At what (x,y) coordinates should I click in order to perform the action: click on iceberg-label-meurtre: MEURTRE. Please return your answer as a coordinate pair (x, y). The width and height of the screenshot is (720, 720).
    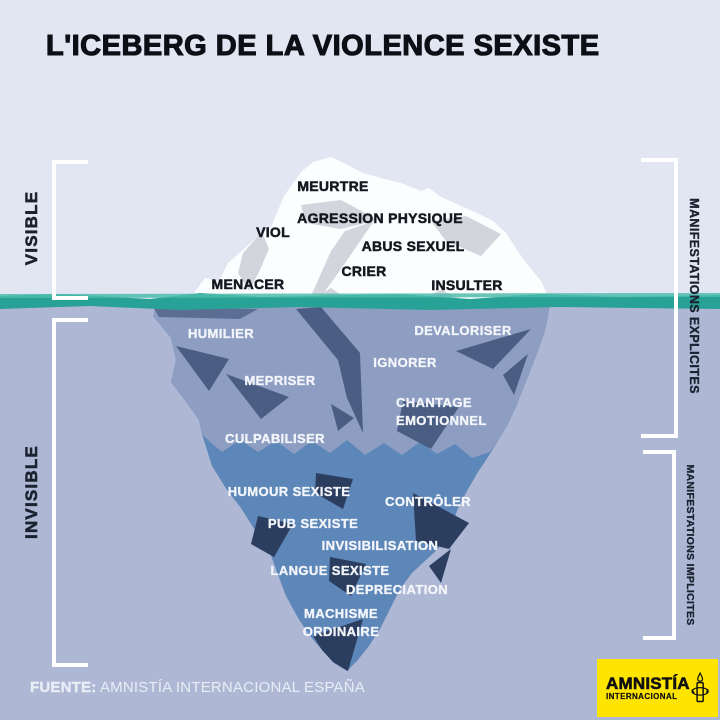
    Looking at the image, I should click on (333, 186).